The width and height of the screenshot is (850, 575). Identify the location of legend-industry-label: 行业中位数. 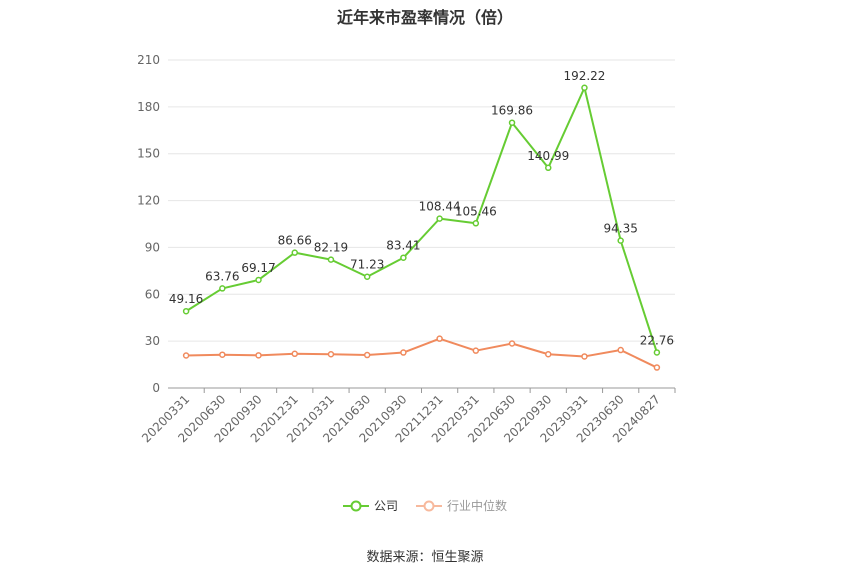
(477, 506).